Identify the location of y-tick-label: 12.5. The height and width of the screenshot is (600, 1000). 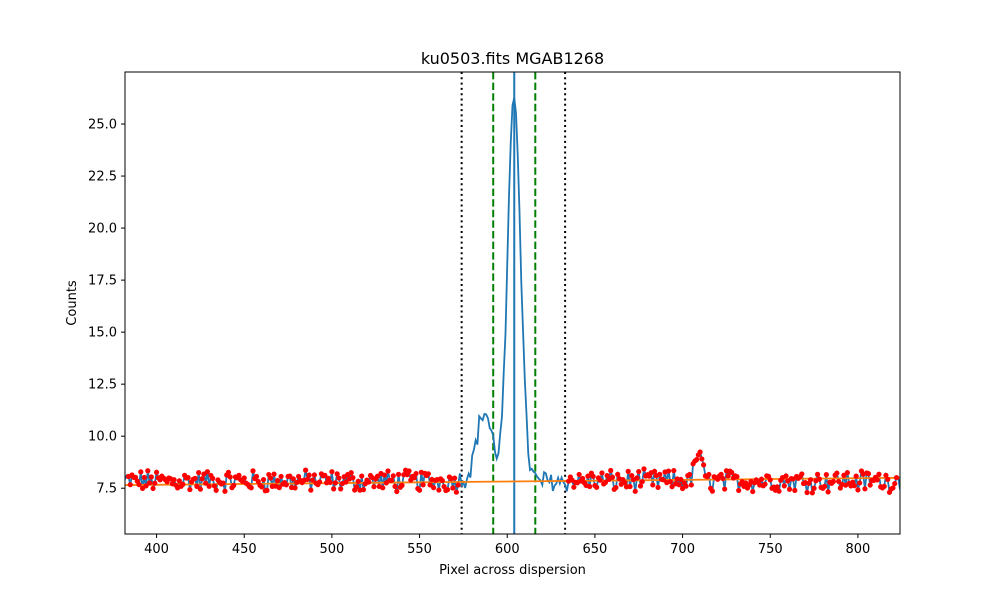
(102, 385).